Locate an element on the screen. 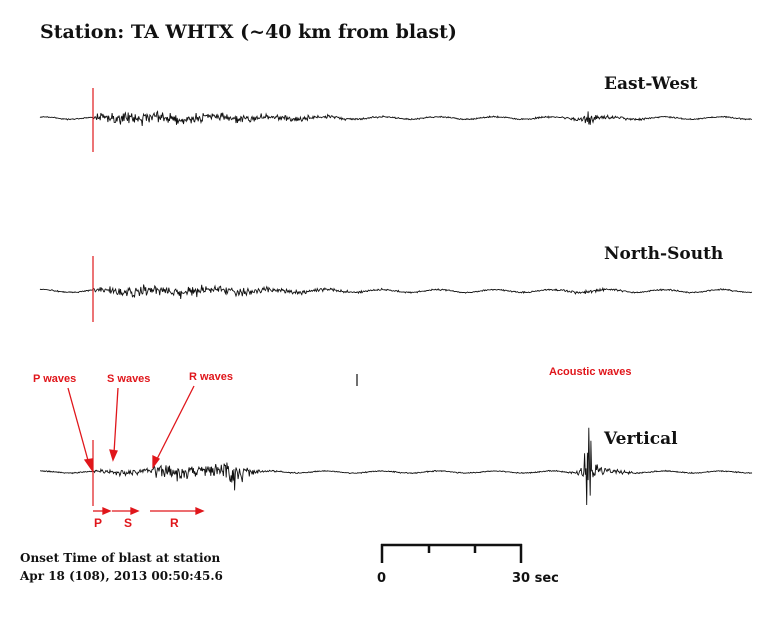  onset-time-line1: Onset Time of blast at station is located at coordinates (120, 558).